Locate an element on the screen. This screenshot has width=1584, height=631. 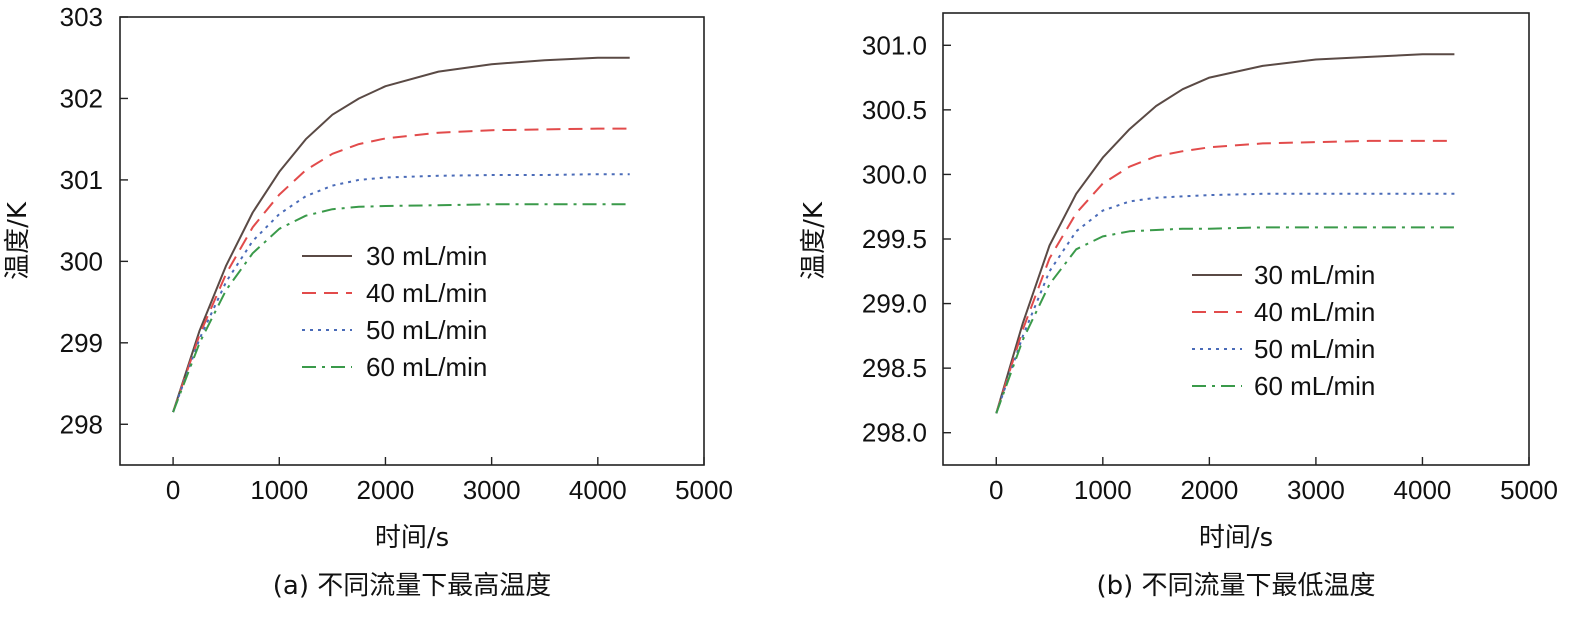
chart-caption: (a) 不同流量下最高温度 is located at coordinates (412, 586).